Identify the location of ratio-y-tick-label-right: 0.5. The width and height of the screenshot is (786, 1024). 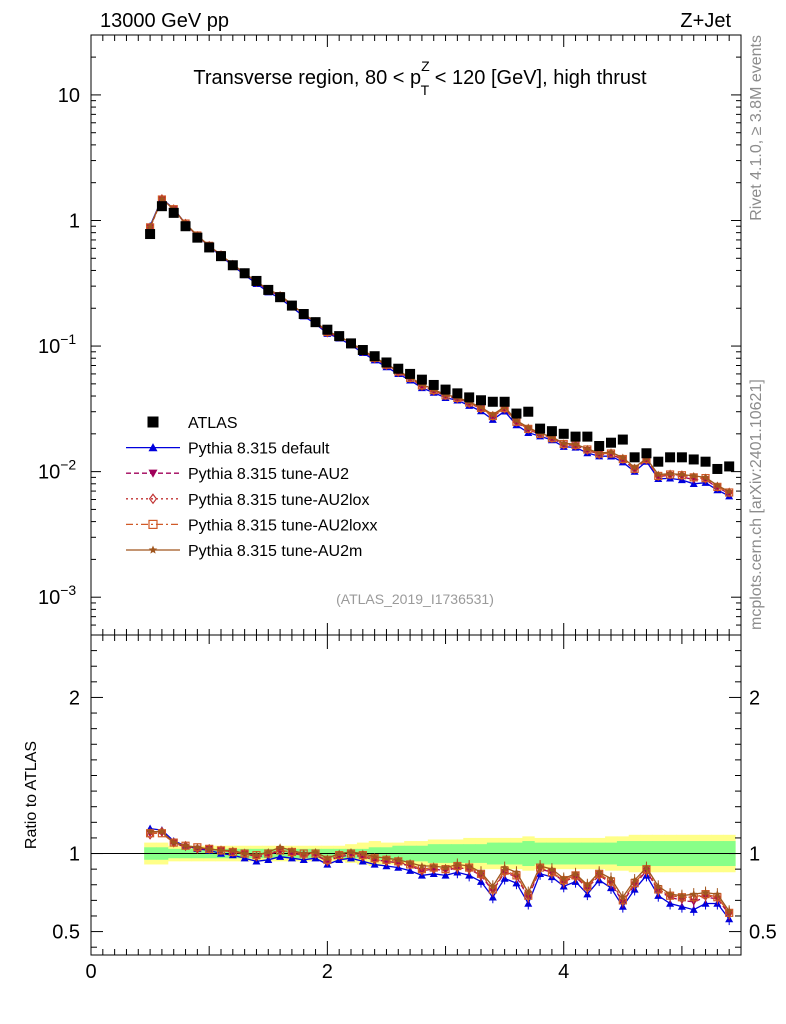
(763, 933).